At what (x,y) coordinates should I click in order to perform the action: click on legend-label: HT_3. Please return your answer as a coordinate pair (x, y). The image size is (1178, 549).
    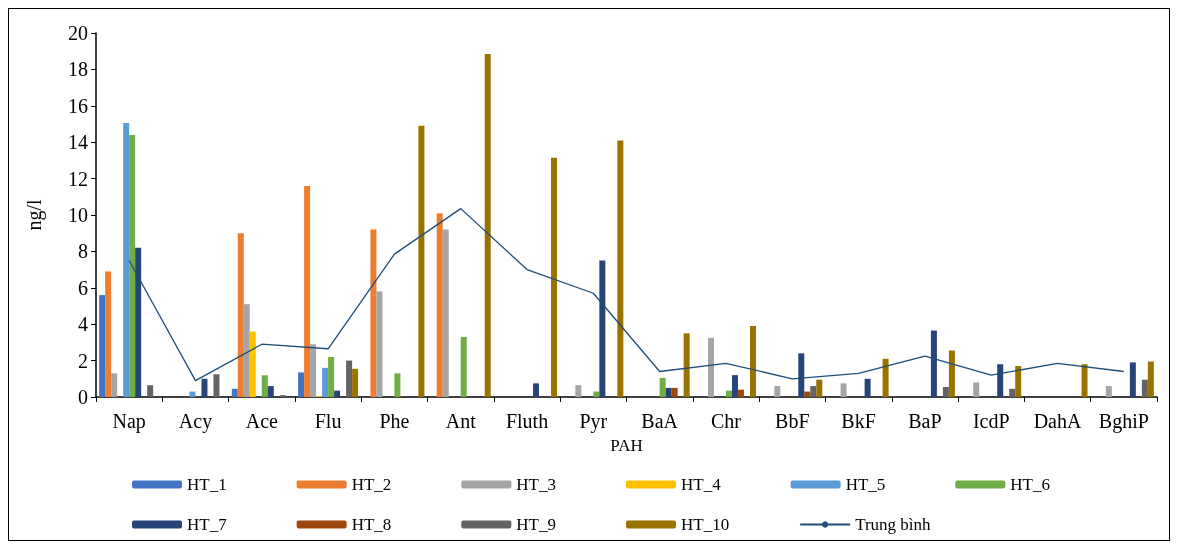
    Looking at the image, I should click on (536, 484).